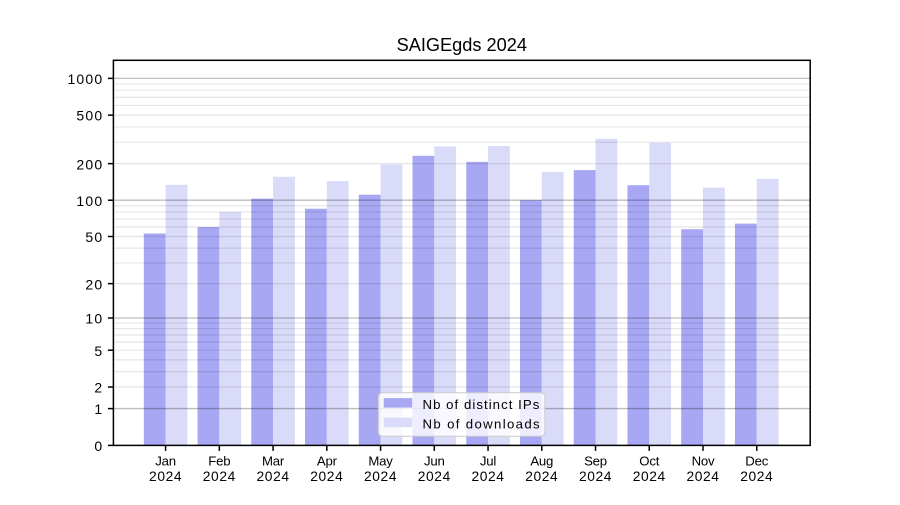 The width and height of the screenshot is (900, 505). What do you see at coordinates (89, 164) in the screenshot?
I see `svg-text: 200` at bounding box center [89, 164].